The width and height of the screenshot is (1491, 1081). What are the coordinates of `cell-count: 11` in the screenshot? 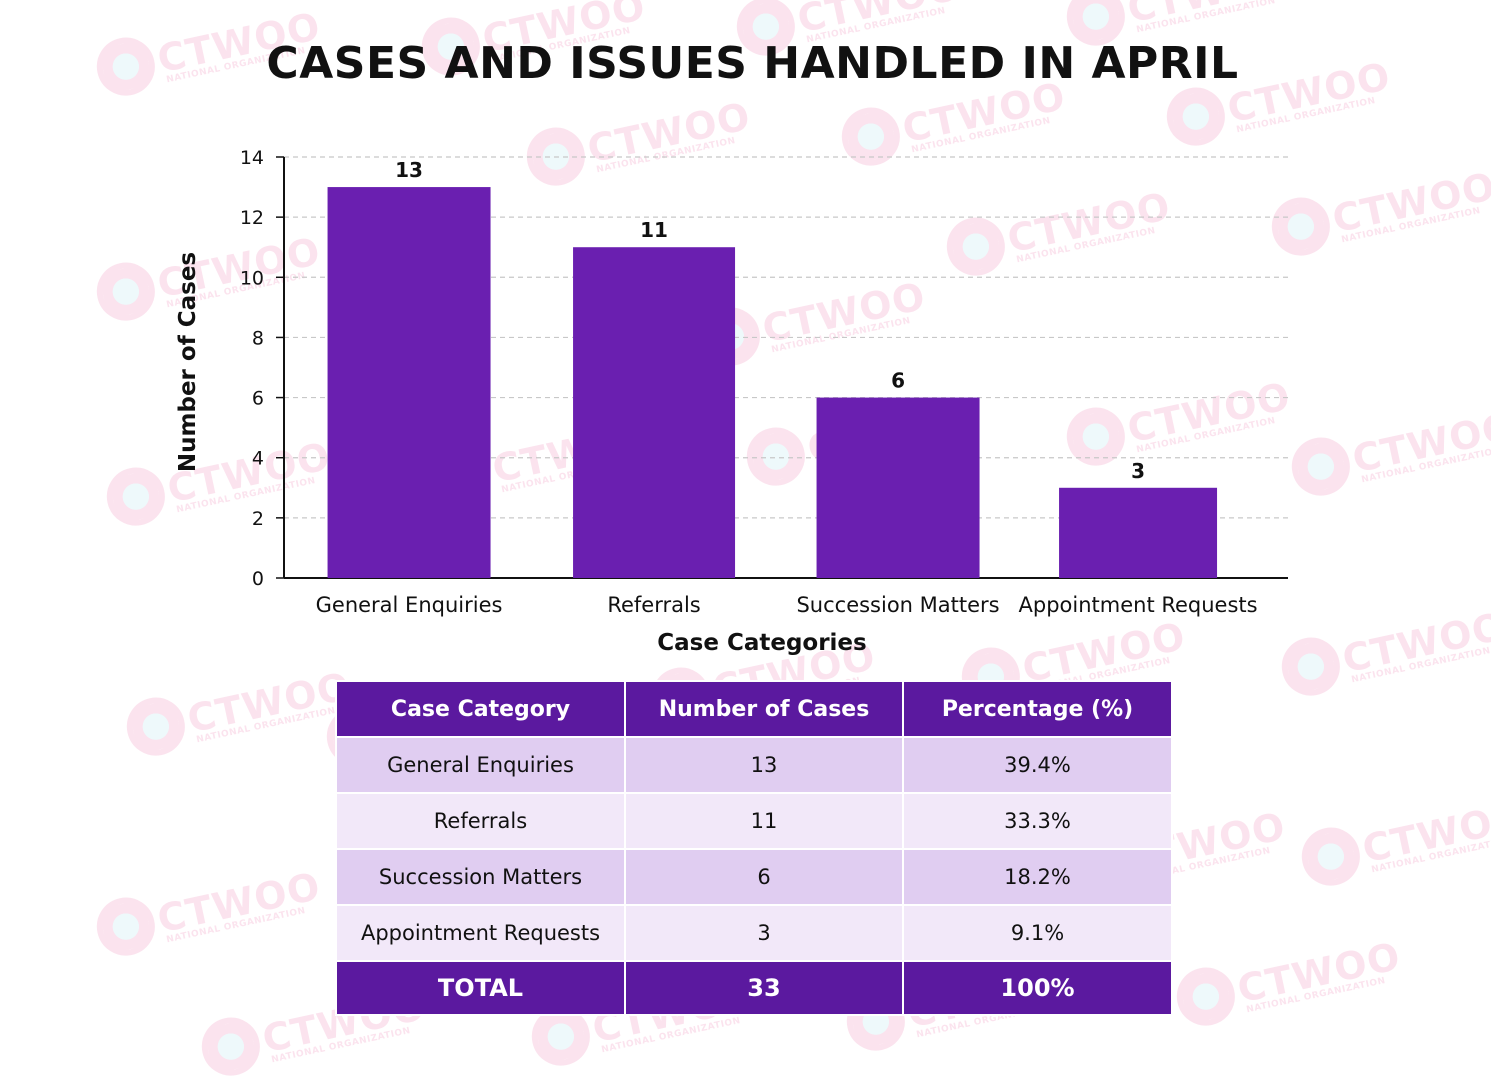 It's located at (764, 821).